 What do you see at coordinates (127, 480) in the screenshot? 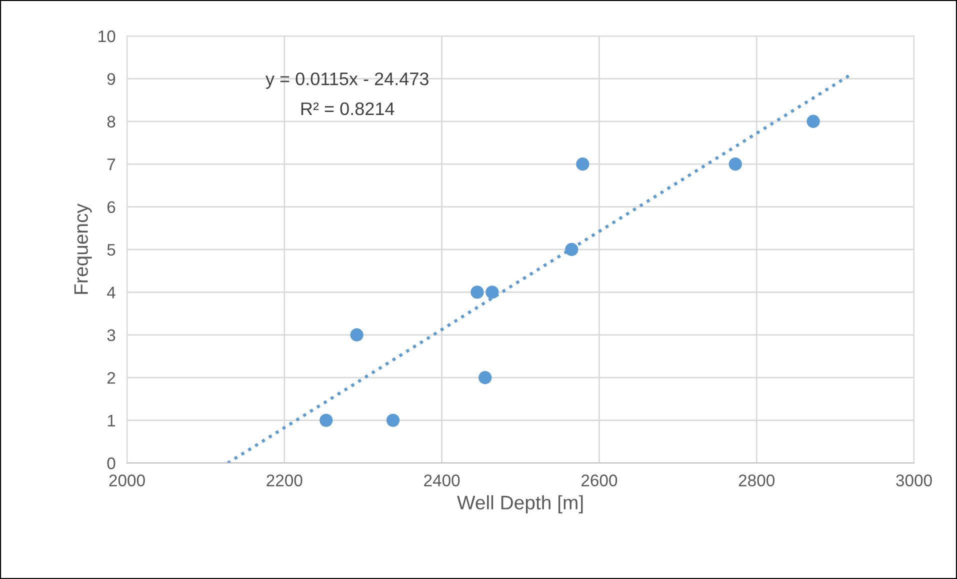
I see `x-tick-label: 2000` at bounding box center [127, 480].